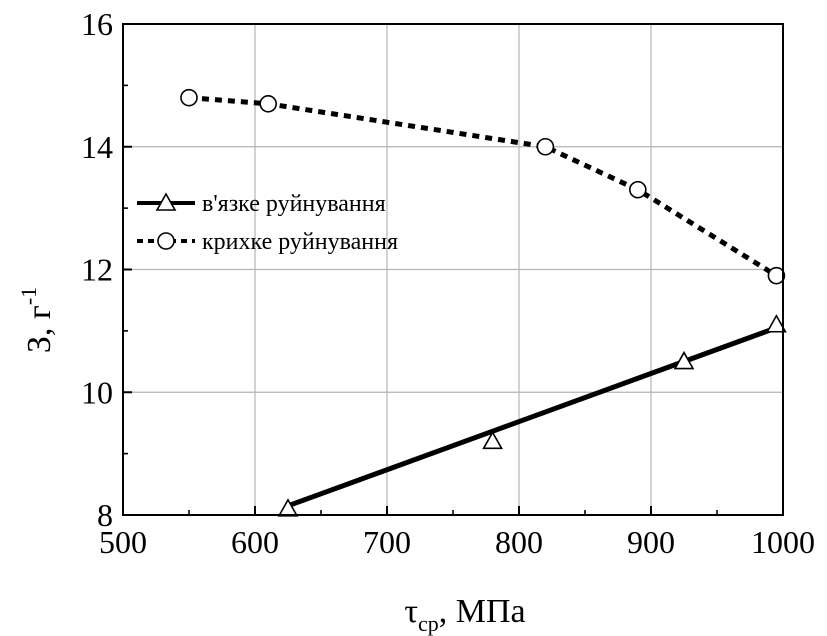 The height and width of the screenshot is (636, 827). Describe the element at coordinates (105, 515) in the screenshot. I see `y-tick-label: 8` at that location.